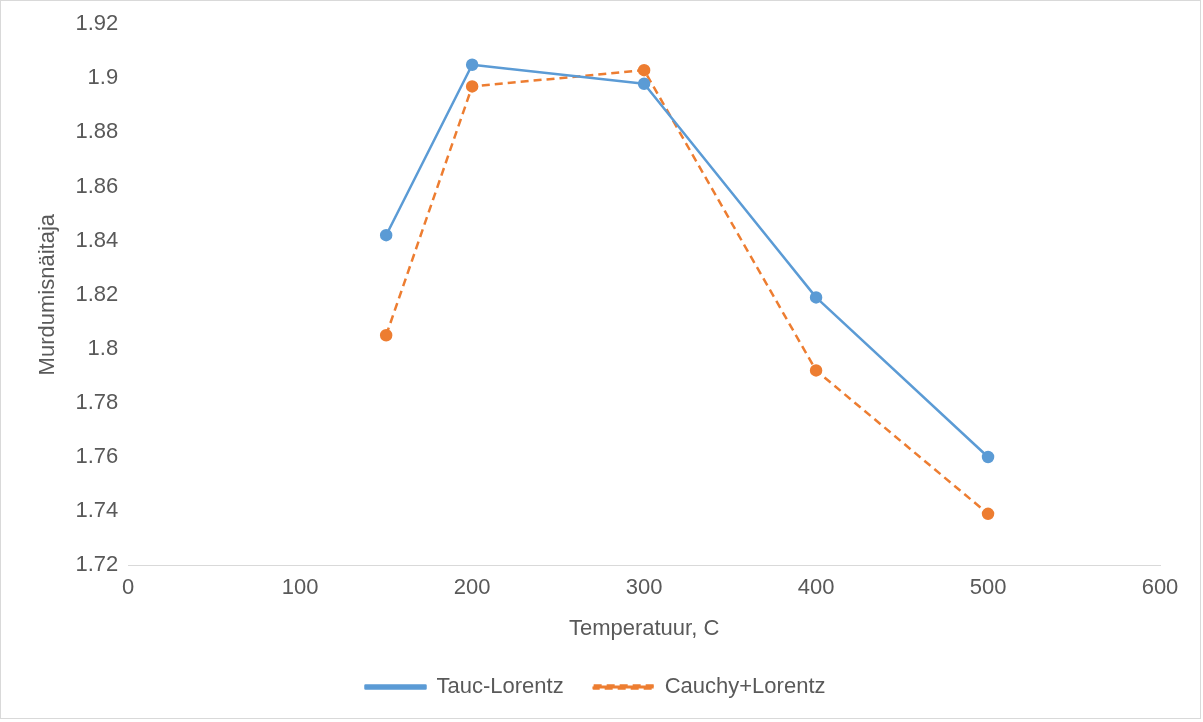 This screenshot has width=1203, height=722. I want to click on legend-label: Cauchy+Lorentz, so click(745, 686).